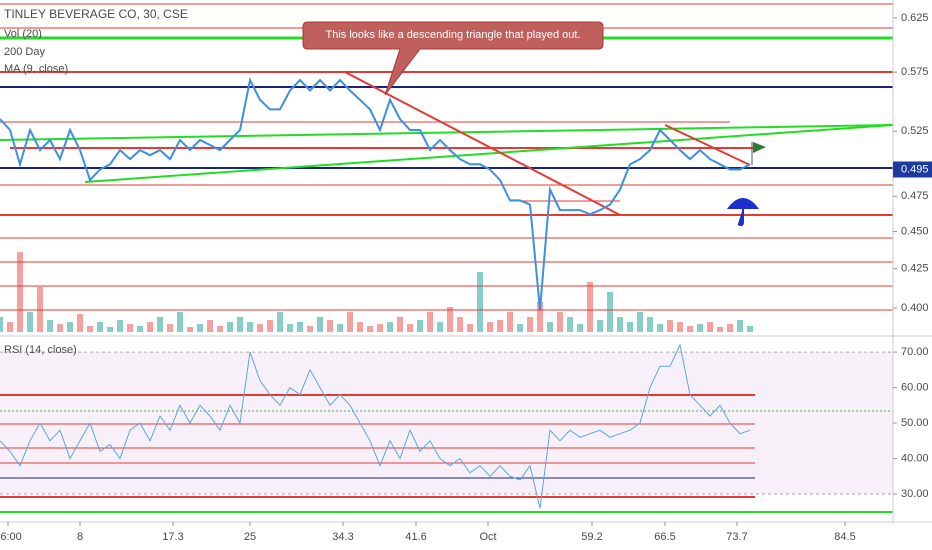  What do you see at coordinates (736, 537) in the screenshot?
I see `x-tick-label: 73.7` at bounding box center [736, 537].